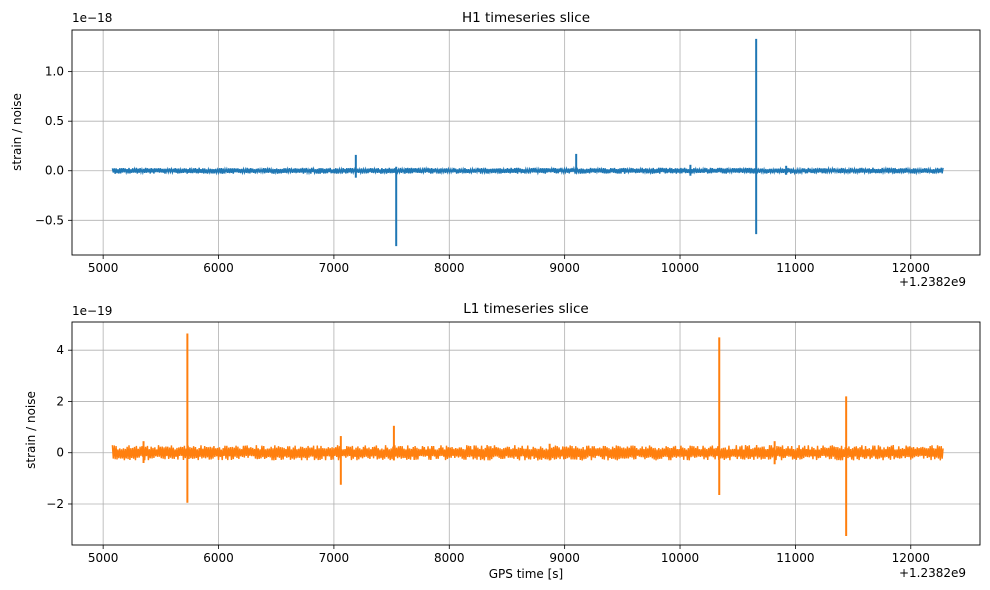 This screenshot has height=590, width=990. I want to click on l1-y-tick-label: 2, so click(60, 401).